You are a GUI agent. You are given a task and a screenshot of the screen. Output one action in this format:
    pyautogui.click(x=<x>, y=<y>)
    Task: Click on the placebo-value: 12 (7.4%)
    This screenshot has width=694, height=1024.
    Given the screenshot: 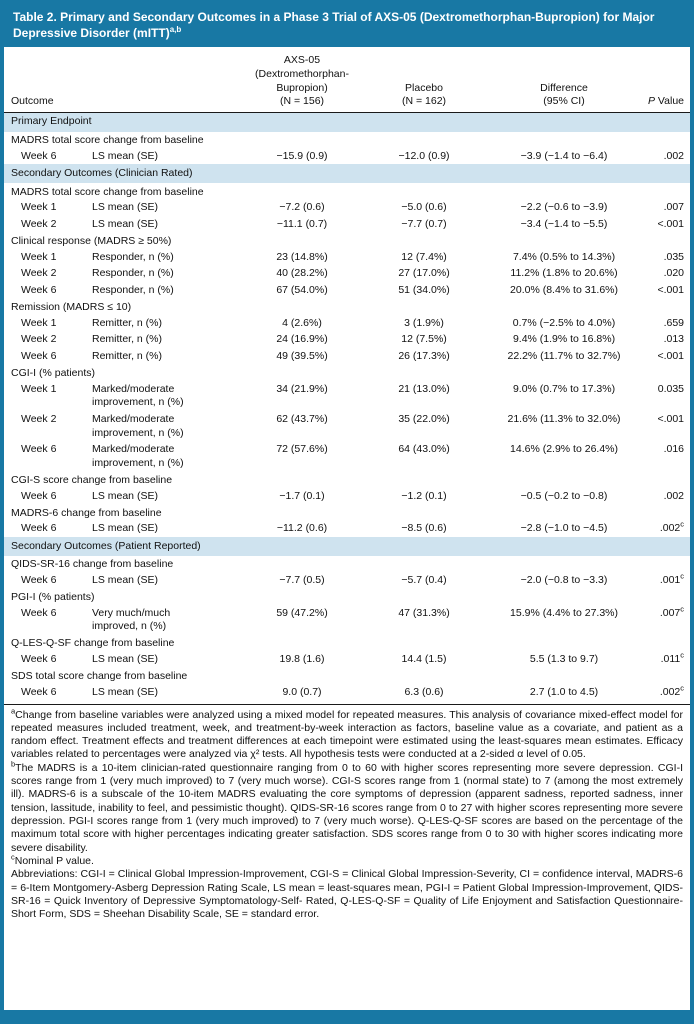 What is the action you would take?
    pyautogui.click(x=424, y=256)
    